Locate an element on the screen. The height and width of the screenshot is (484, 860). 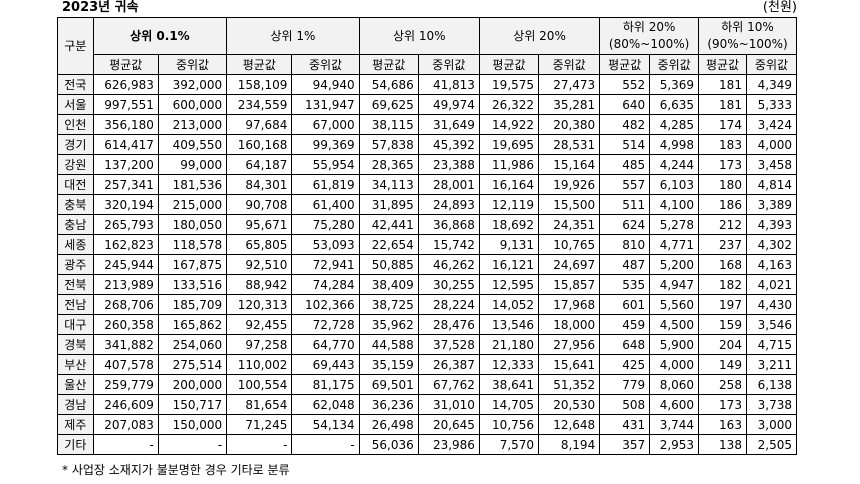
value-cell: 10,756 is located at coordinates (509, 424).